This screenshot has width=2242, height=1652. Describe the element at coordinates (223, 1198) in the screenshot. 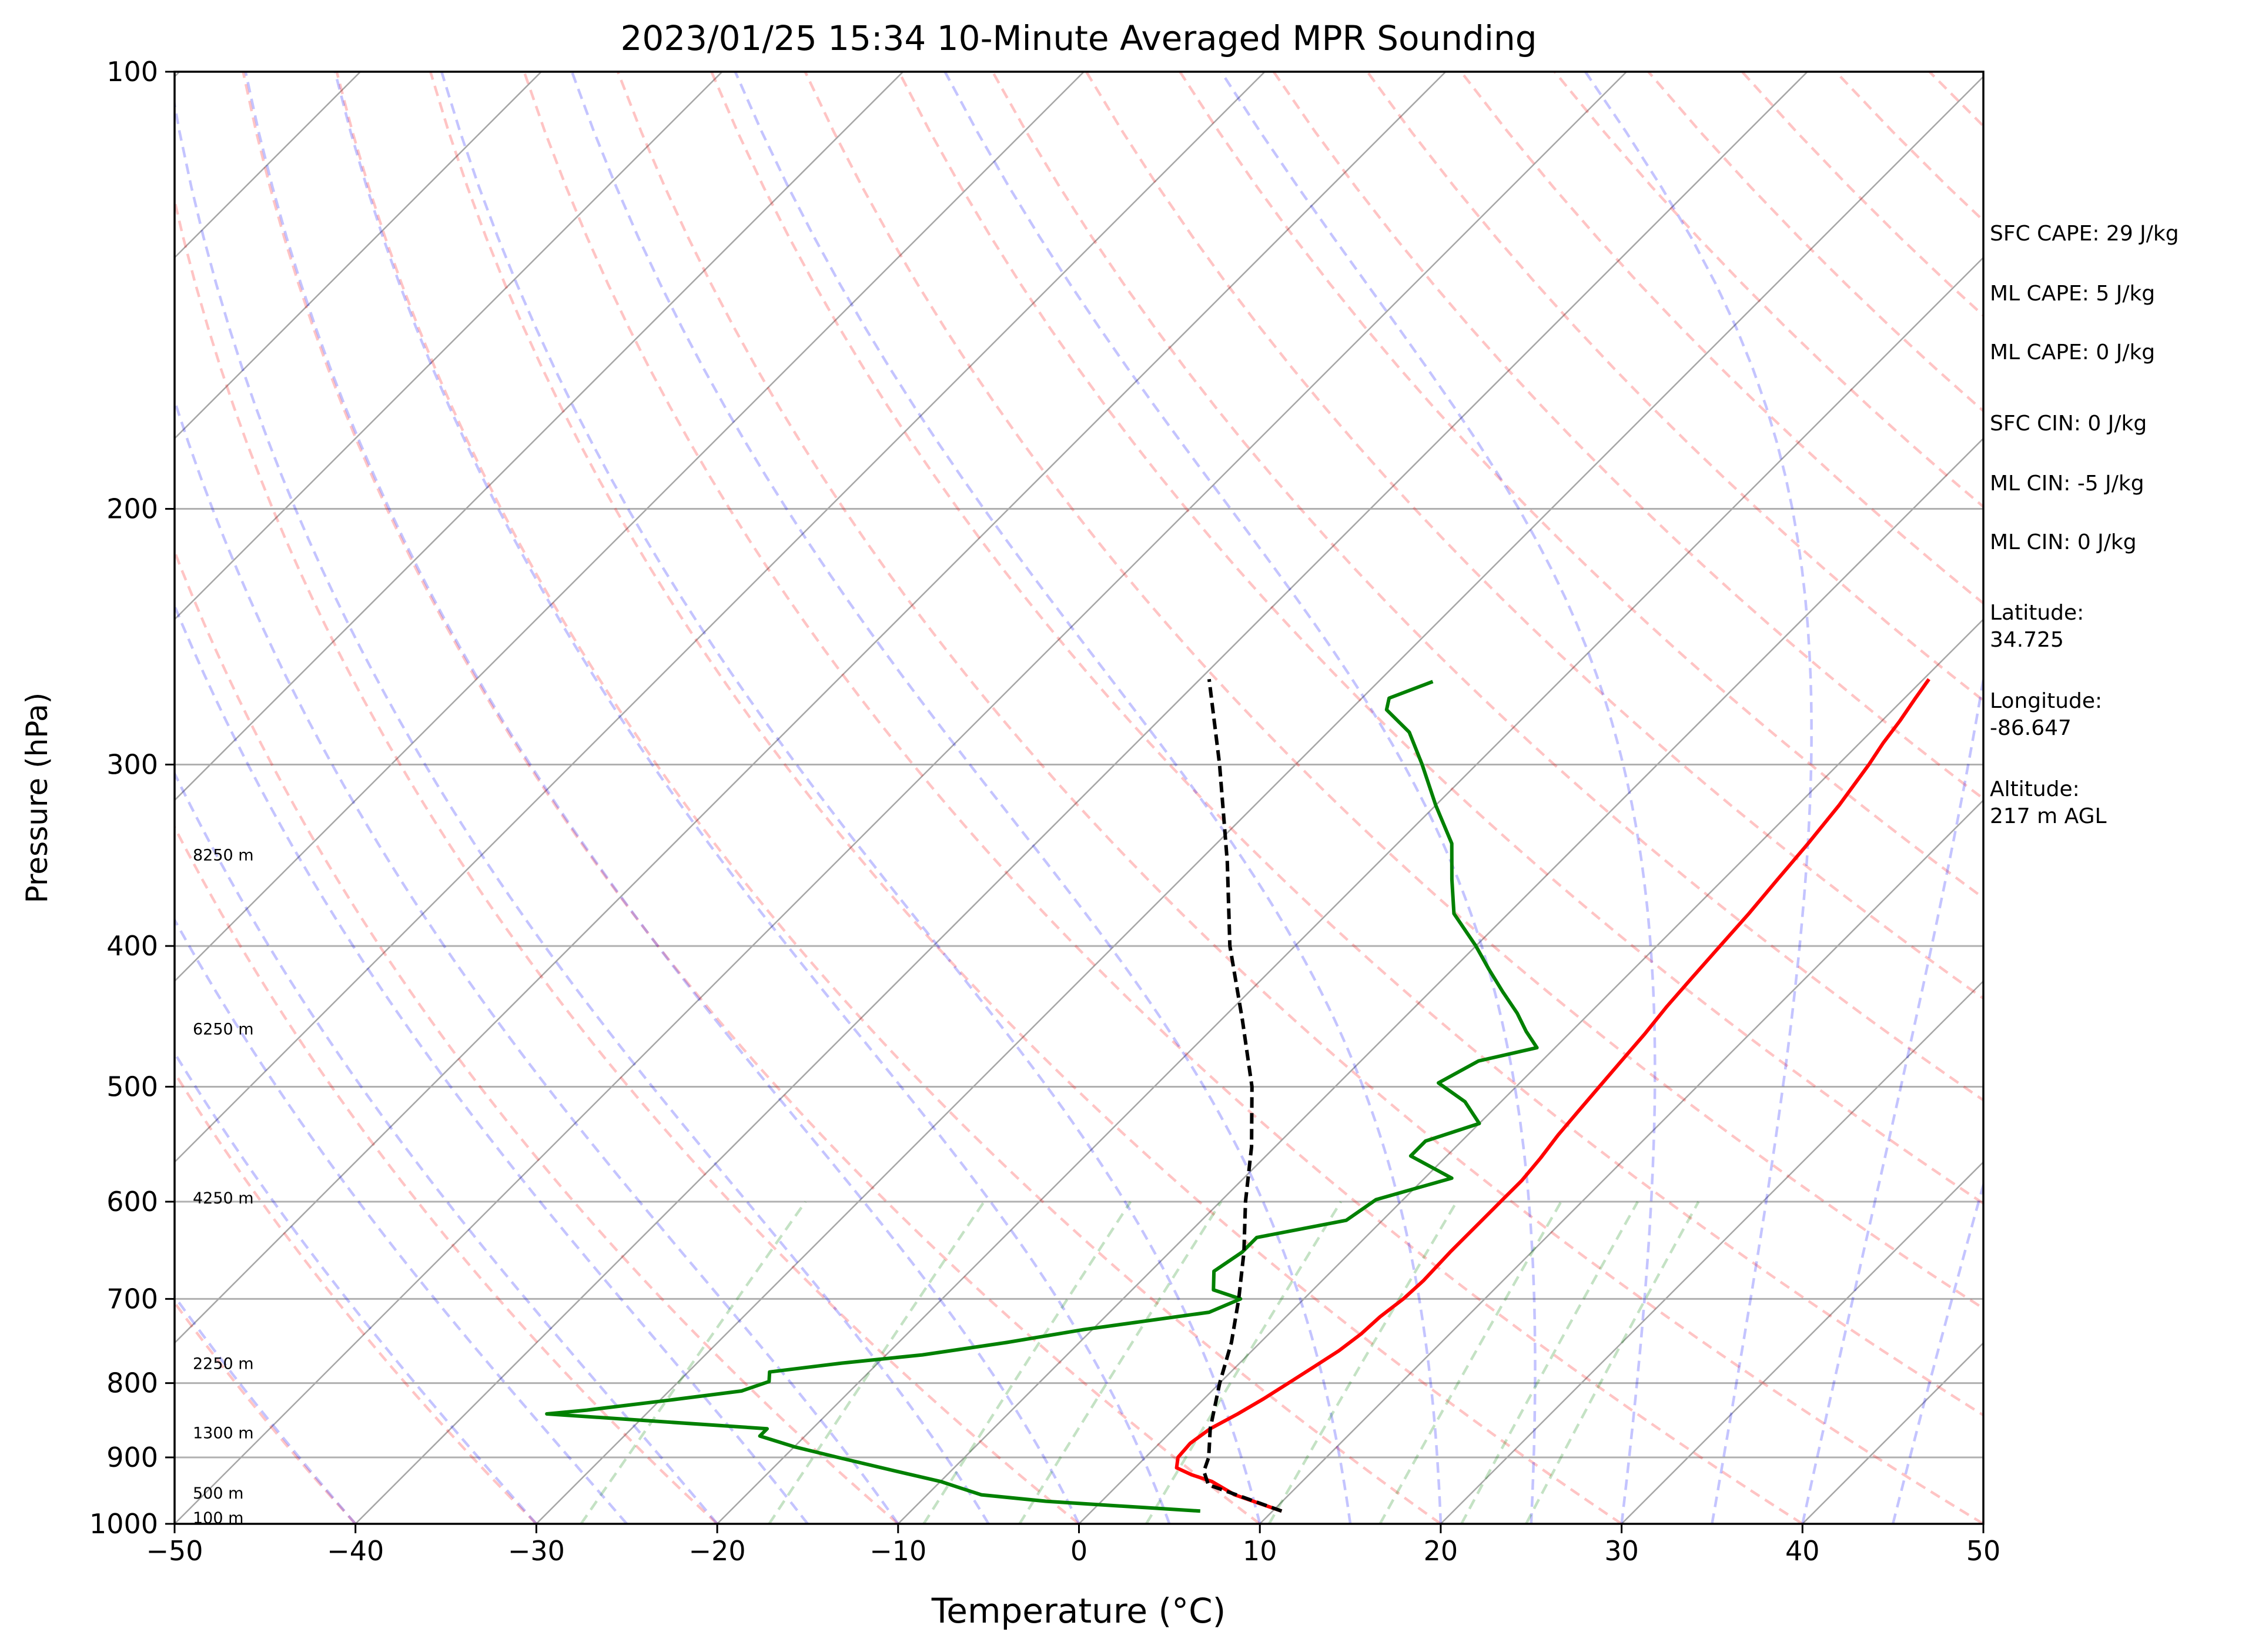

I see `height-label: 4250 m` at that location.